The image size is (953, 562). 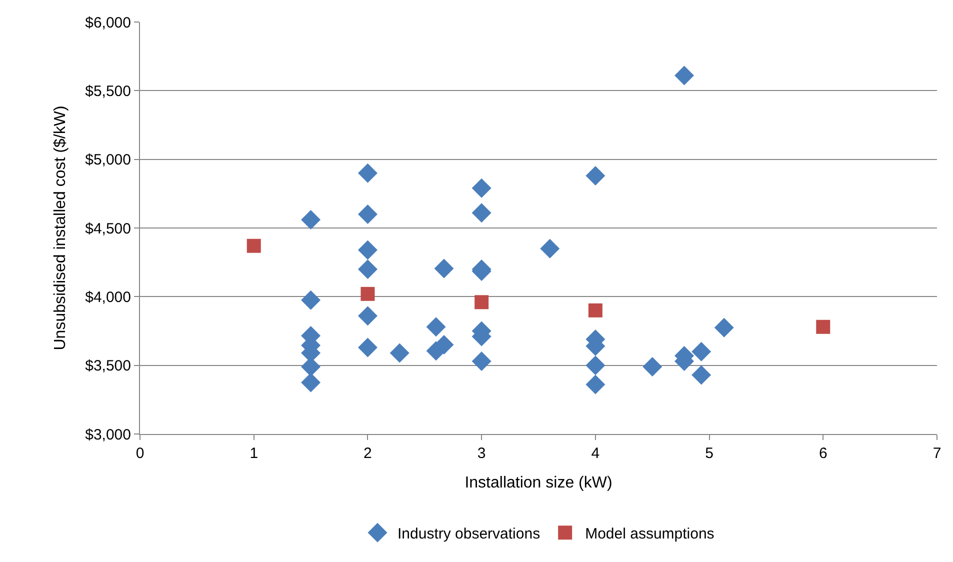 I want to click on y-tick-label: $4,500, so click(x=108, y=229).